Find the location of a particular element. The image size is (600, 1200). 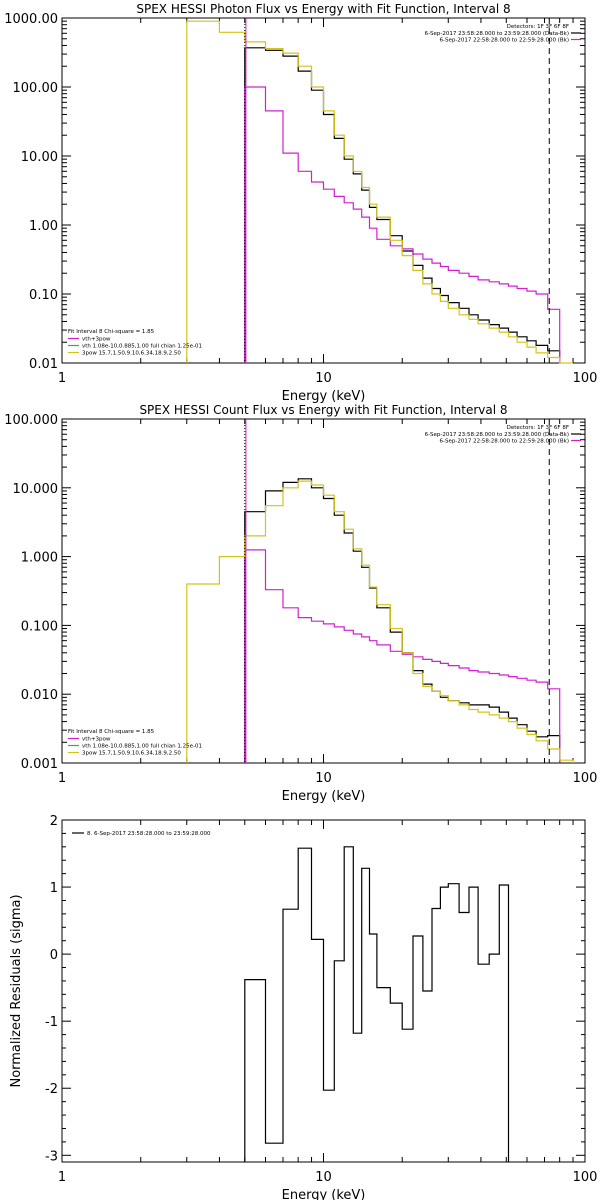

y-tick-label: 10.00 is located at coordinates (39, 157).